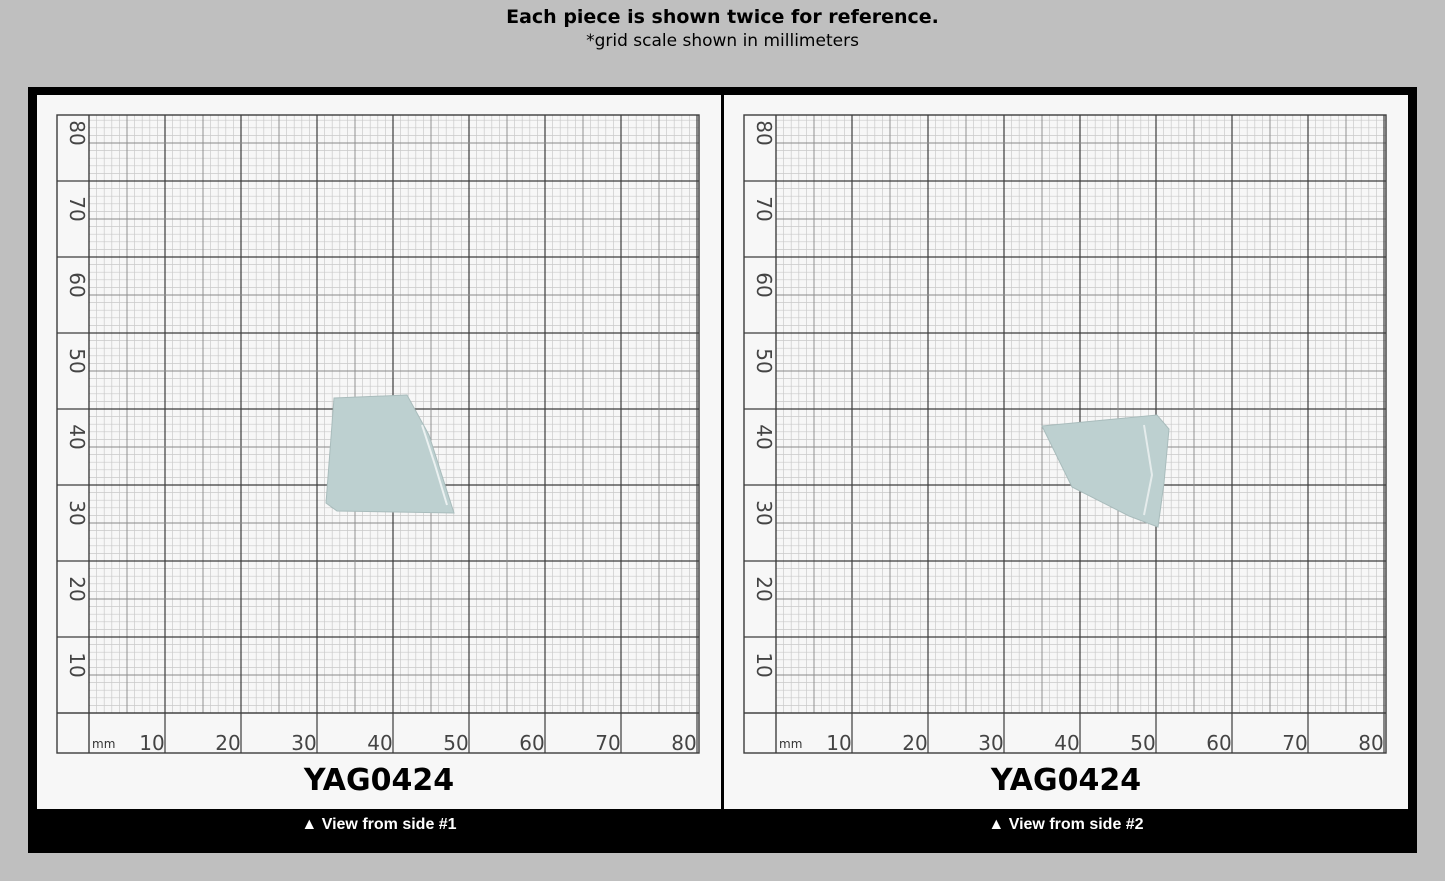  Describe the element at coordinates (722, 41) in the screenshot. I see `page-subtitle: *grid scale shown in millimeters` at that location.